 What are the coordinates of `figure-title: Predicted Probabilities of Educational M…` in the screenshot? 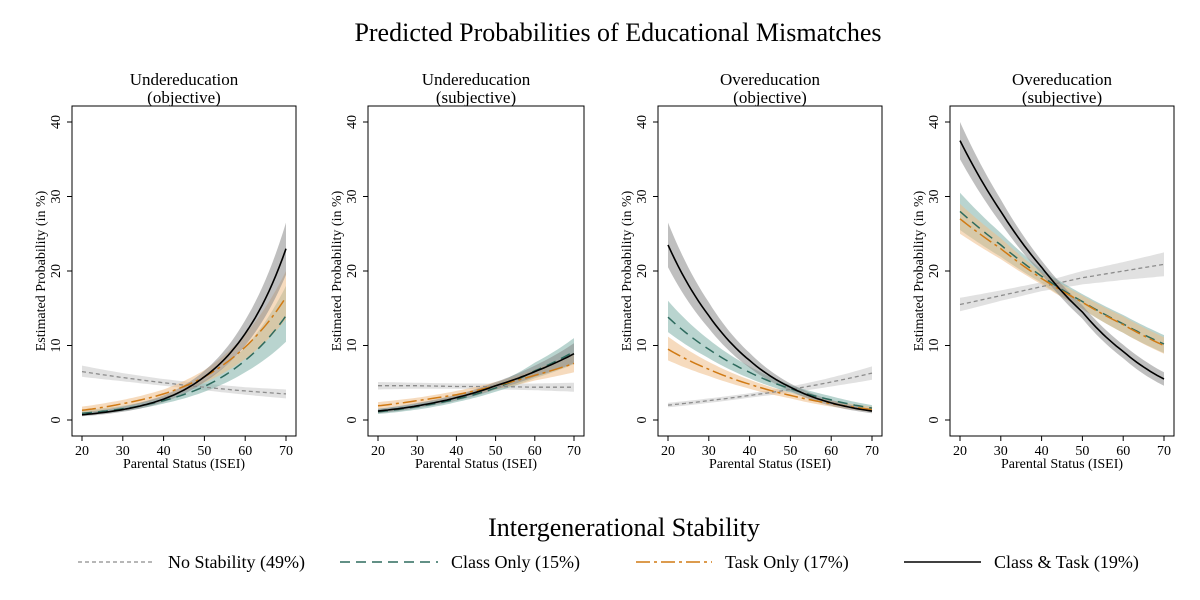 It's located at (617, 32).